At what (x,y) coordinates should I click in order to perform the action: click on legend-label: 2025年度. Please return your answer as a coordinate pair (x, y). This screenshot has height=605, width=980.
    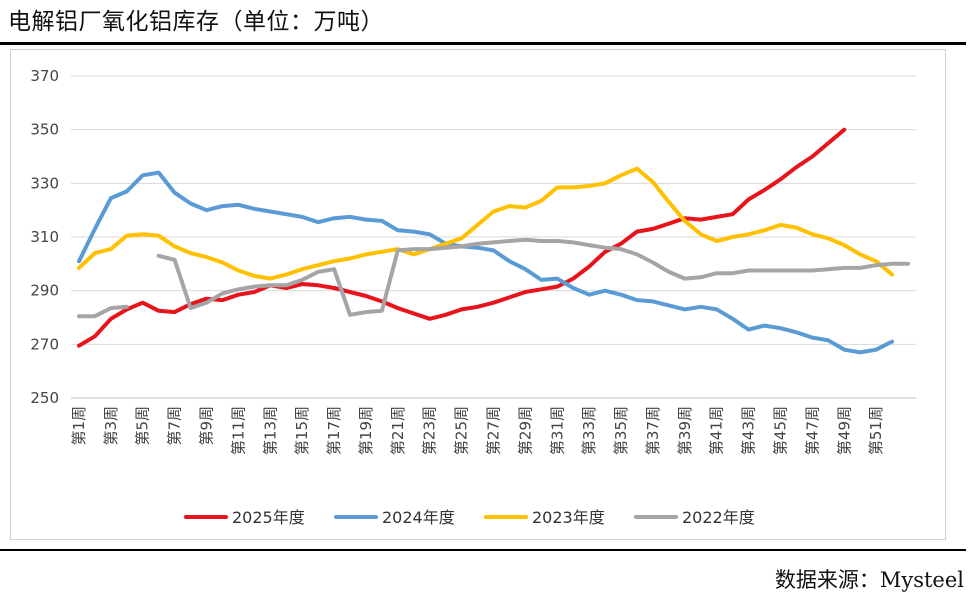
    Looking at the image, I should click on (268, 517).